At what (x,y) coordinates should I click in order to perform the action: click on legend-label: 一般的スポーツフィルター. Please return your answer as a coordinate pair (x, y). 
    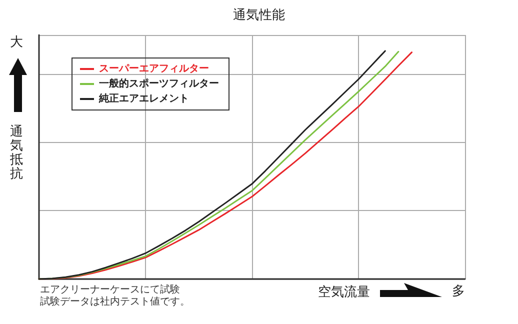
    Looking at the image, I should click on (159, 84).